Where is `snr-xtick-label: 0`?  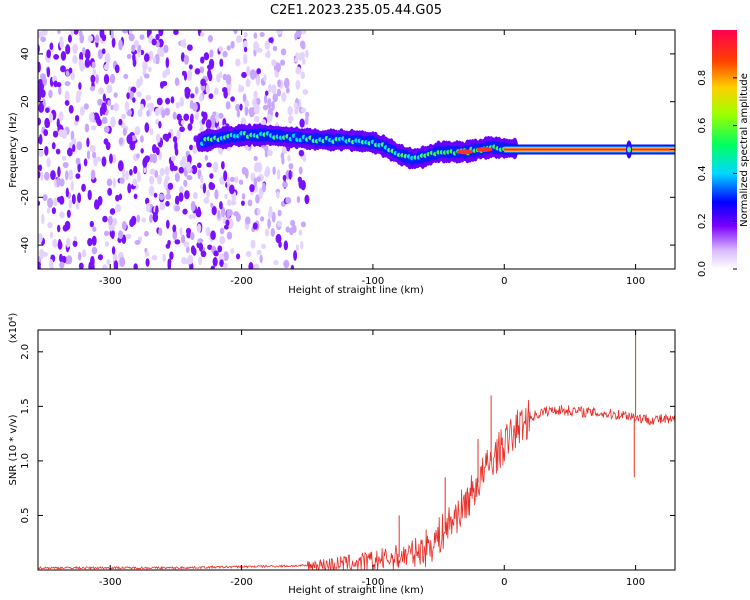 snr-xtick-label: 0 is located at coordinates (504, 582).